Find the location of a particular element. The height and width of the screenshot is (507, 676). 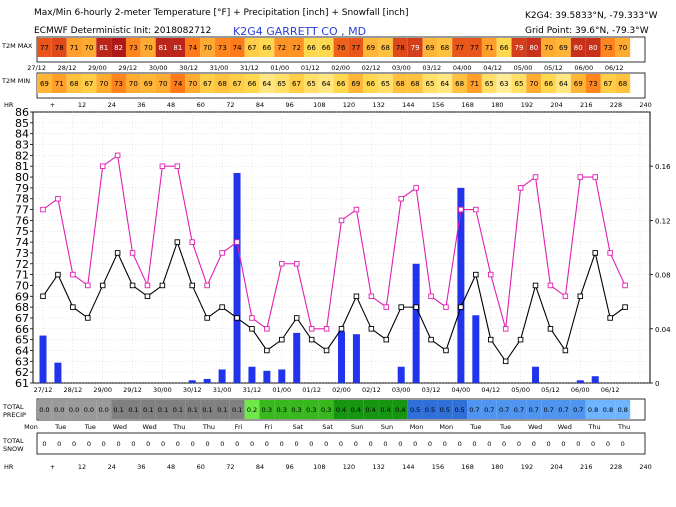

t2m-max-value: 80 is located at coordinates (593, 48).